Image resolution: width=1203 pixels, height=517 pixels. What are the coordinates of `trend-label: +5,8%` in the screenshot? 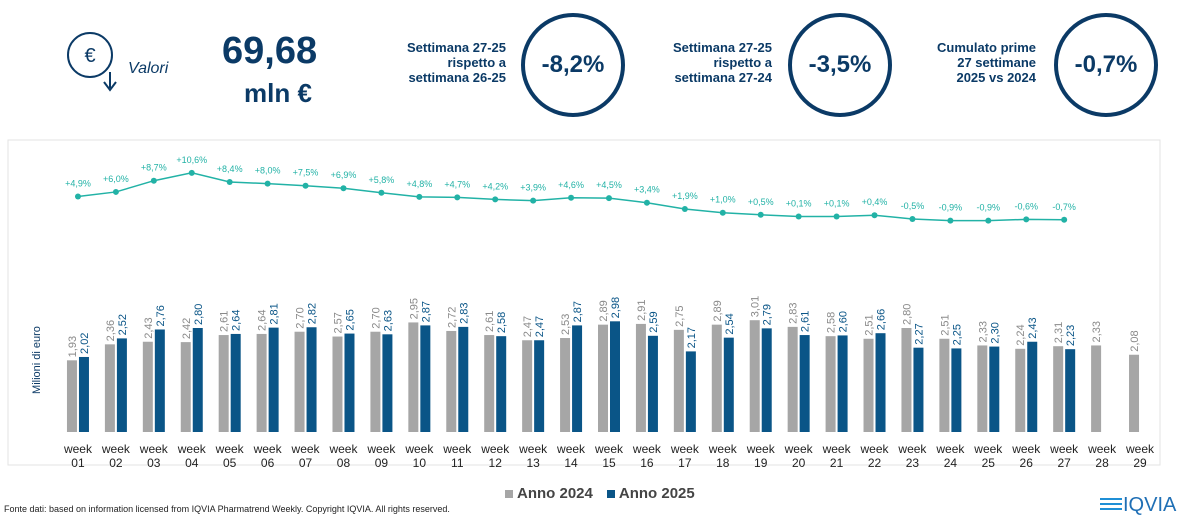 It's located at (382, 180).